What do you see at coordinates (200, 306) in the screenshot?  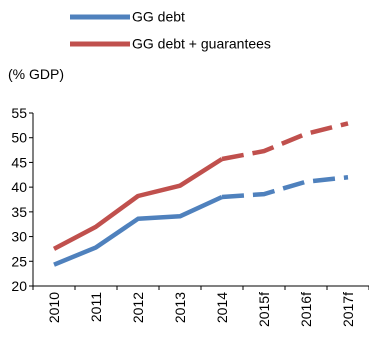 I see `x-axis-ticks: 2010 2011 2012 2013 2014 2015f 2016f 2017f` at bounding box center [200, 306].